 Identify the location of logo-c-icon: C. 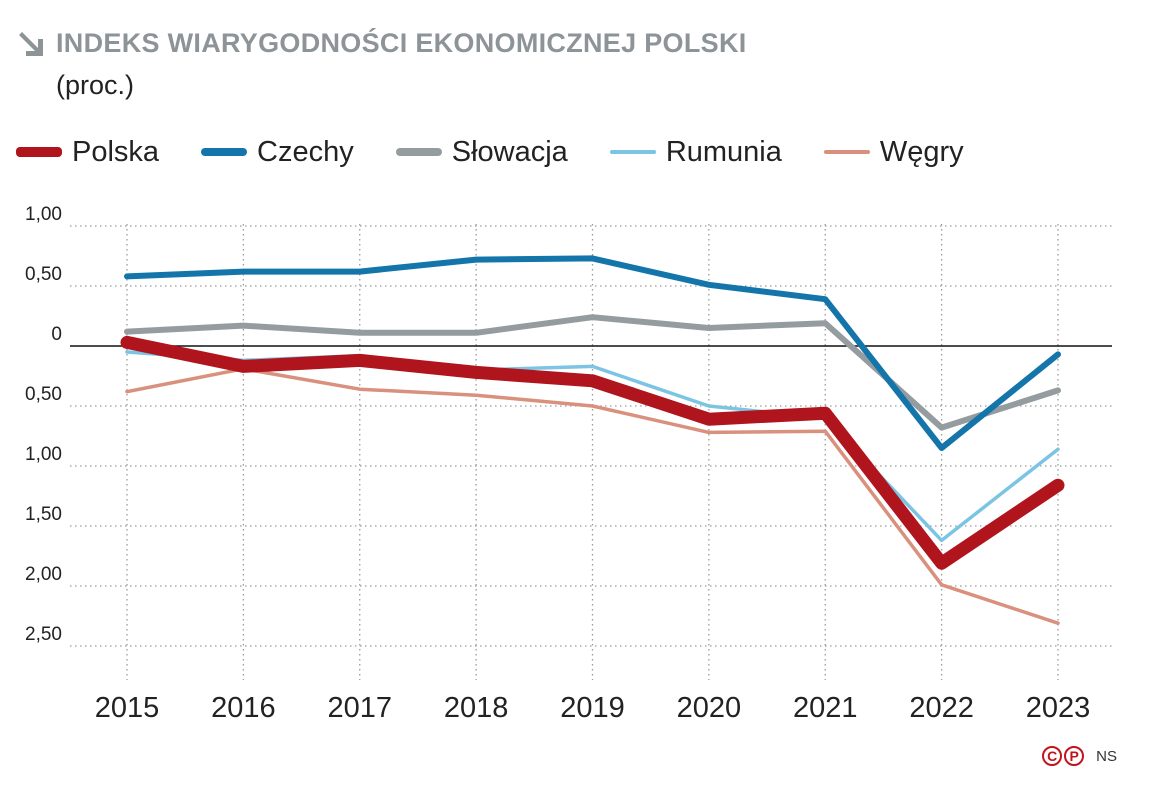
(1052, 756).